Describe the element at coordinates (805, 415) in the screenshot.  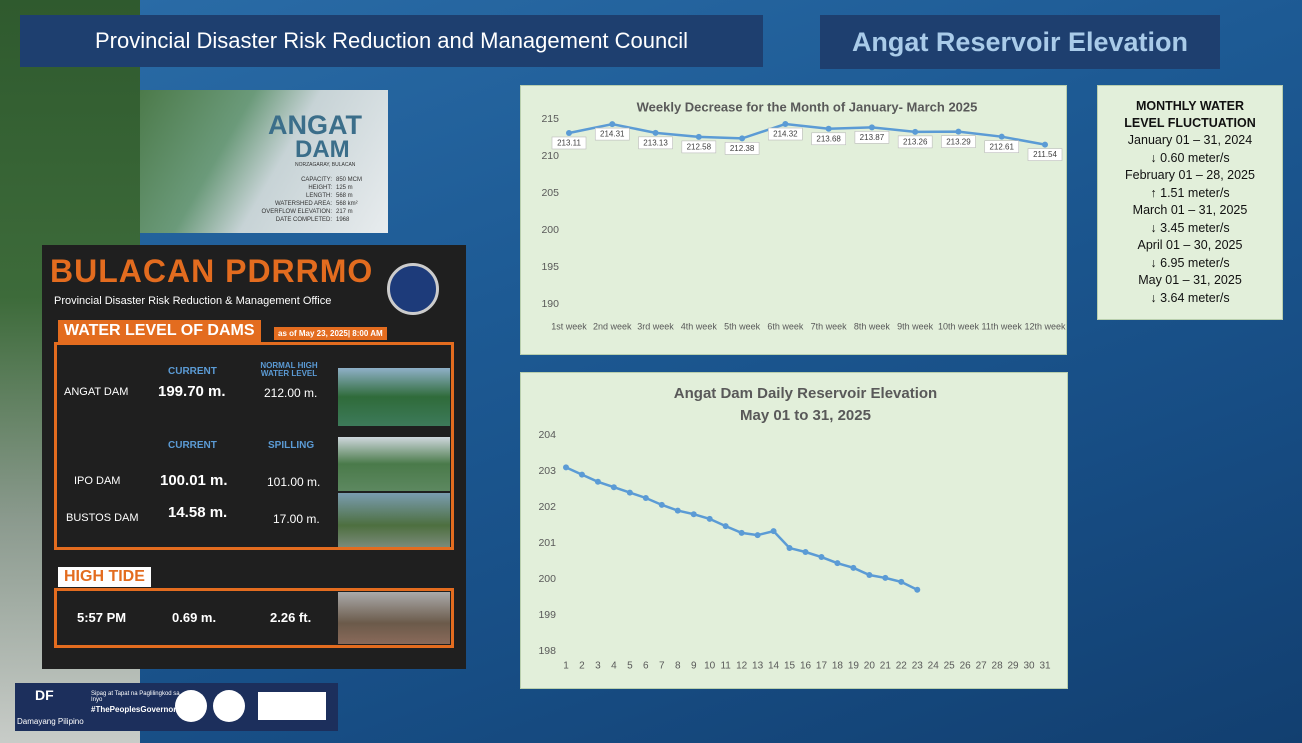
I see `chart-subtitle: May 01 to 31, 2025` at that location.